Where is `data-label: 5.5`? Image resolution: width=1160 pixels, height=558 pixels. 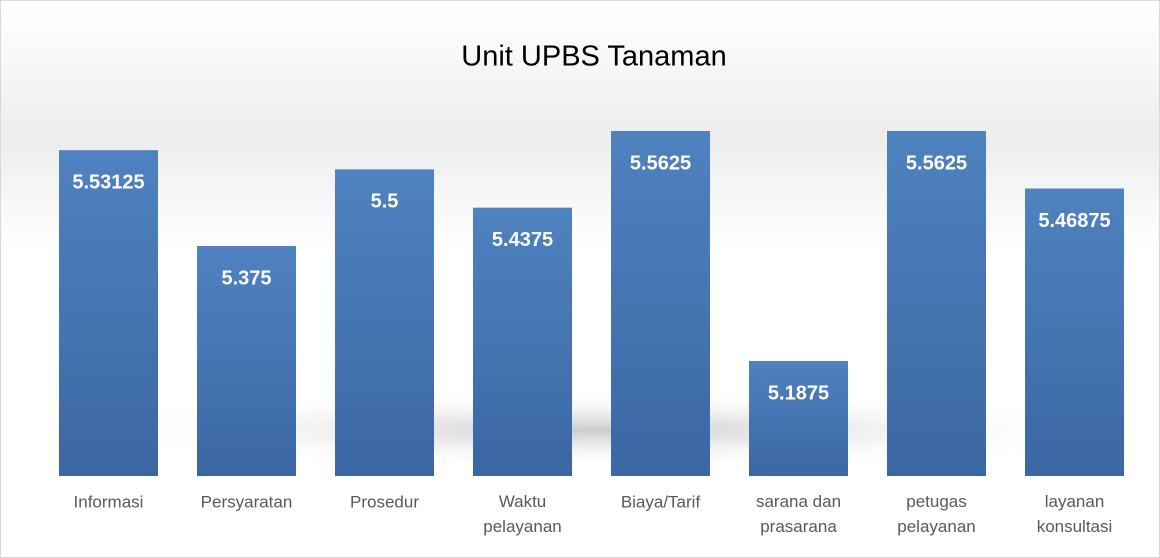
data-label: 5.5 is located at coordinates (385, 202).